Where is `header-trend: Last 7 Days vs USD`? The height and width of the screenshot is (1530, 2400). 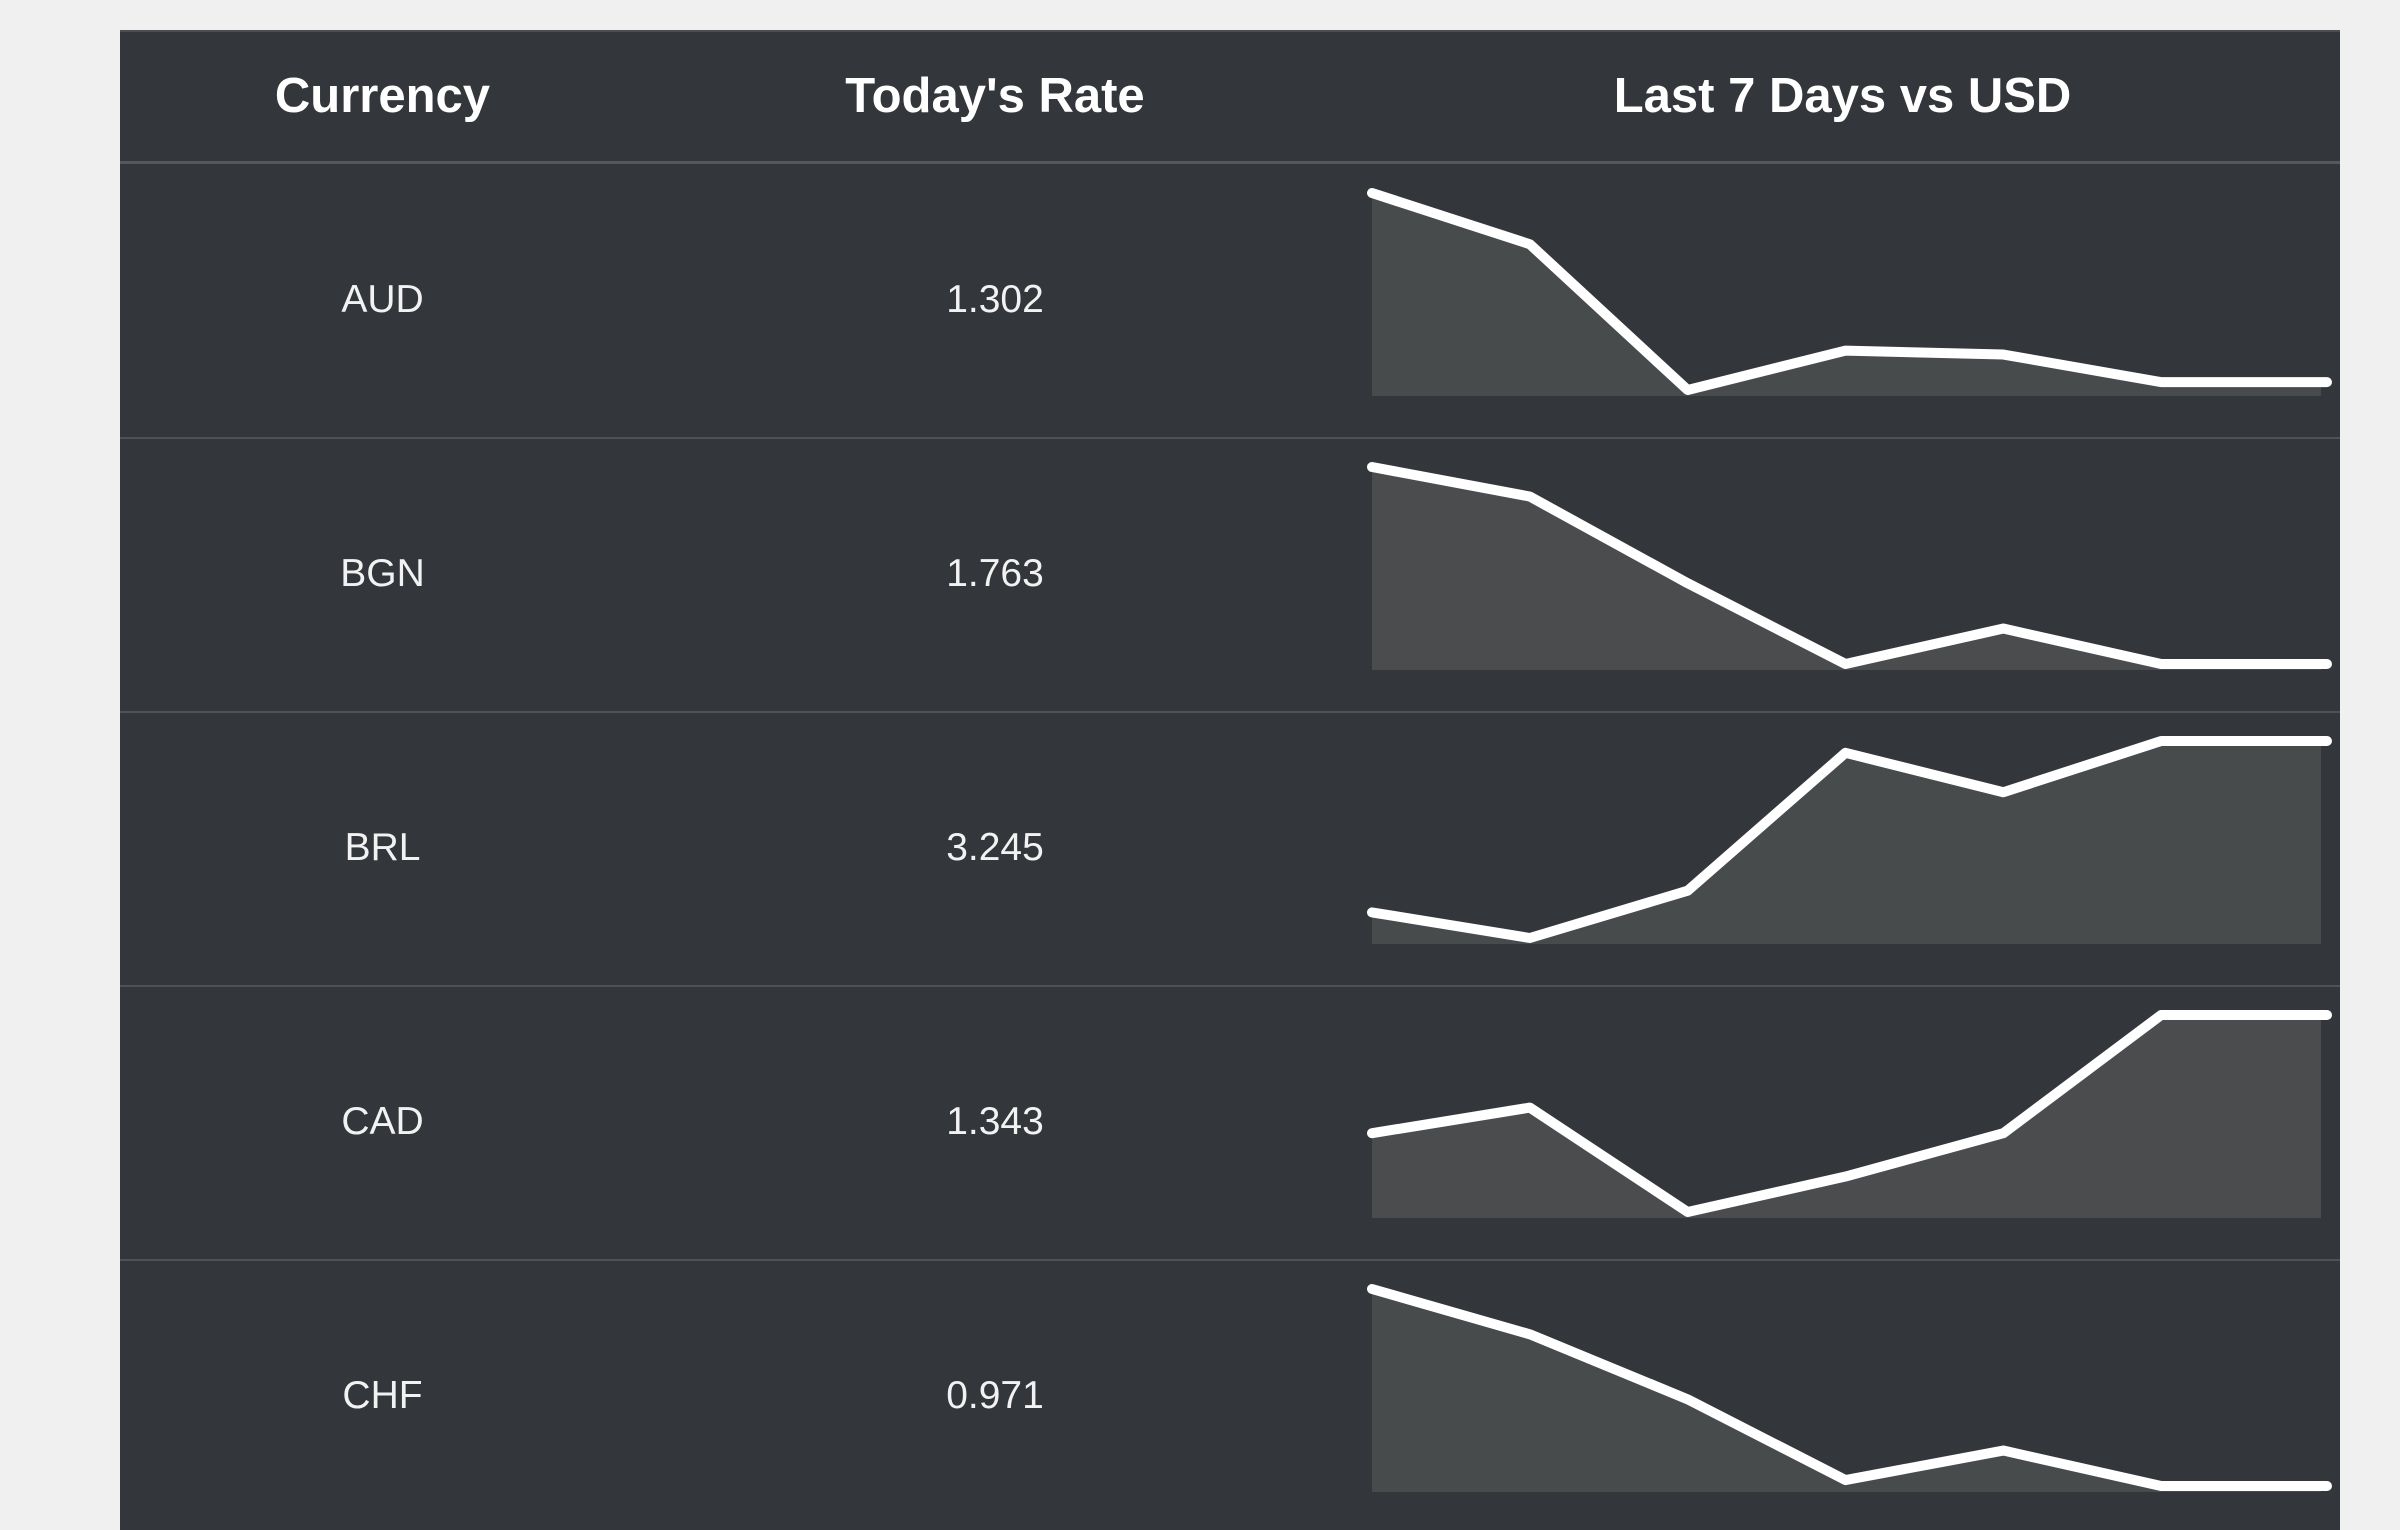
header-trend: Last 7 Days vs USD is located at coordinates (1842, 96).